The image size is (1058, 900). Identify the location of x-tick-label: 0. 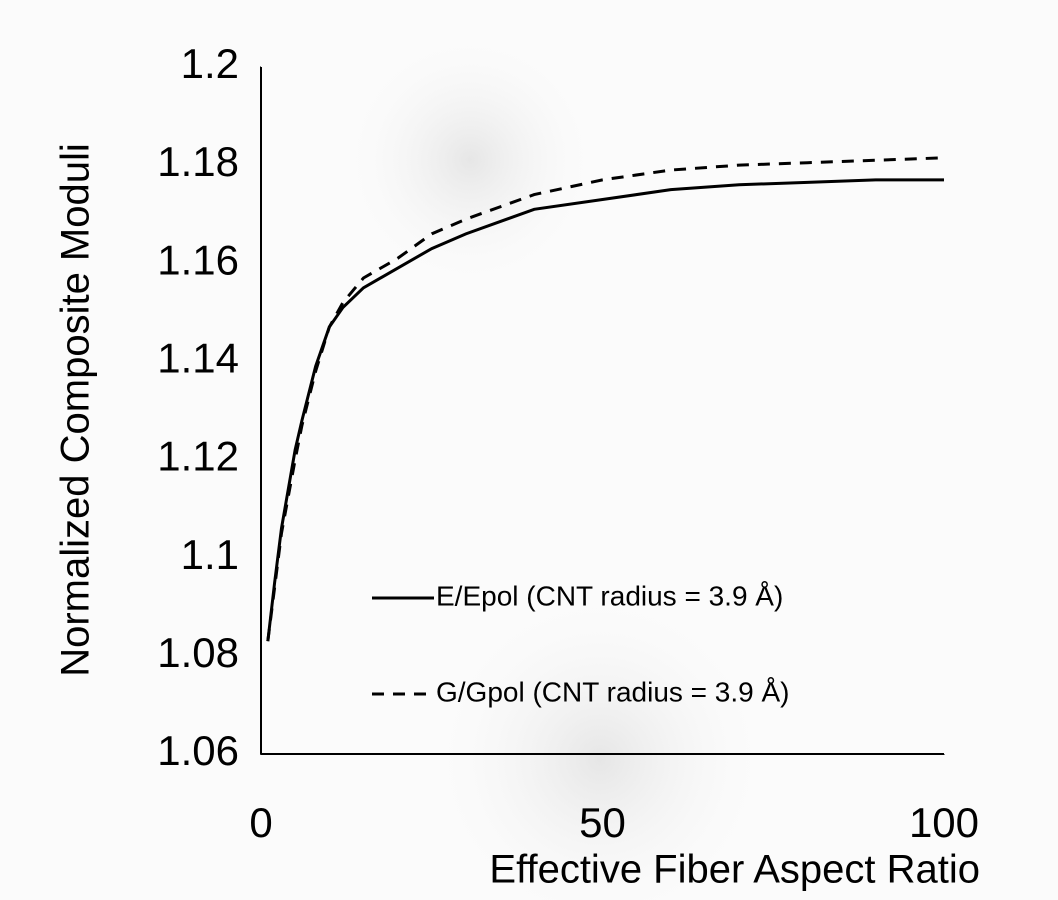
(260, 822).